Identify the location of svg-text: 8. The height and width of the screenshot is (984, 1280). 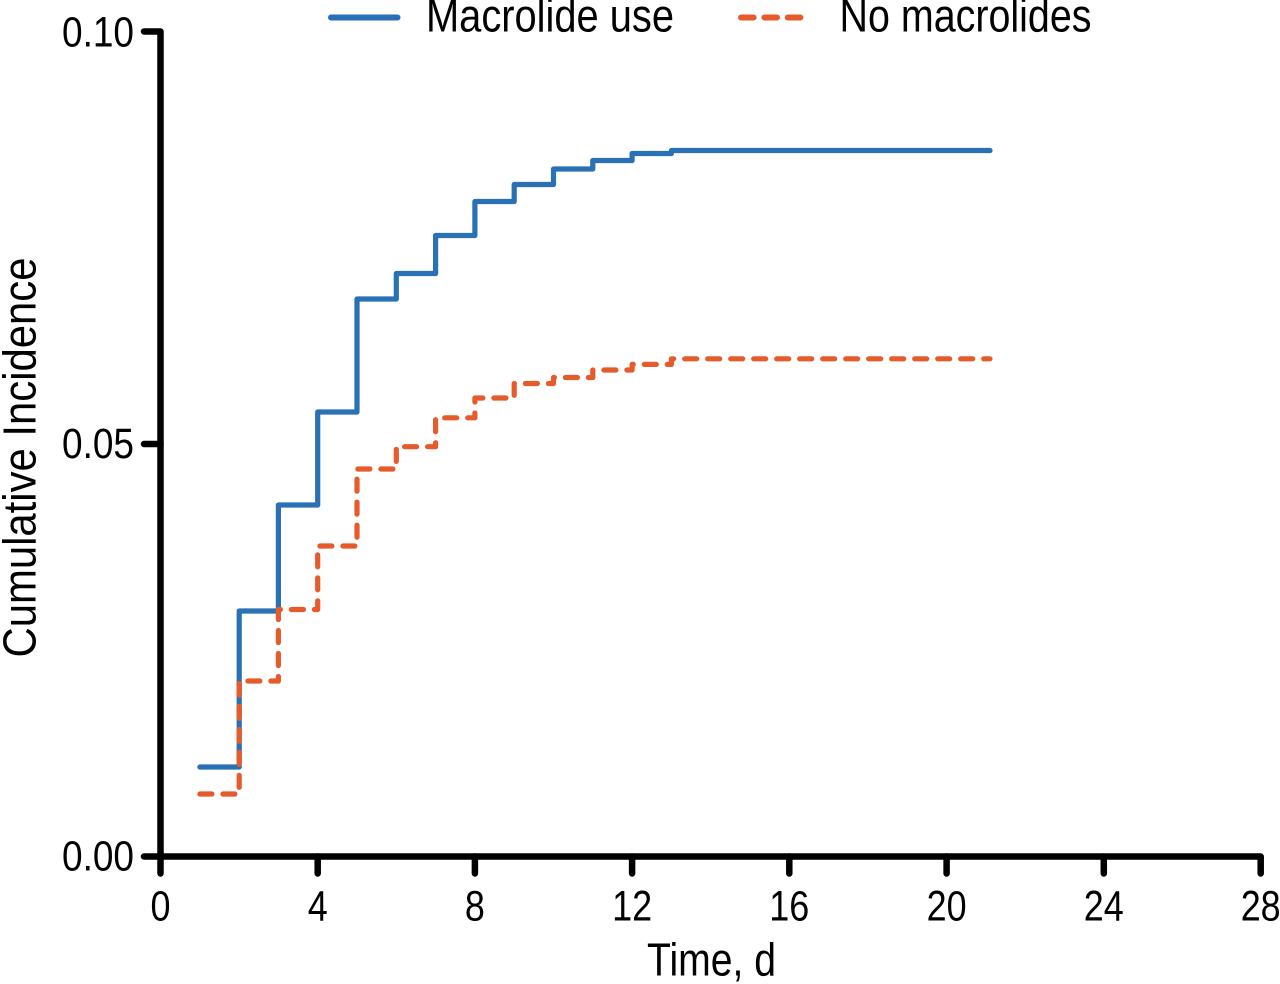
(475, 907).